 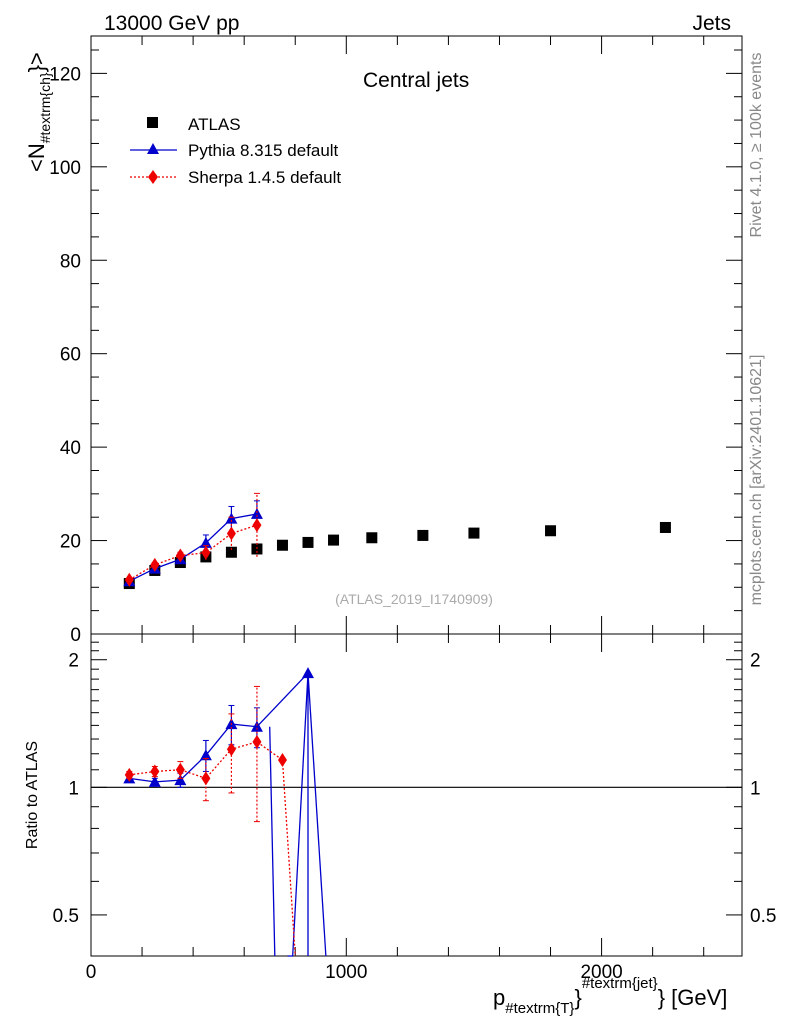 I want to click on y-tick-label: 80, so click(x=70, y=261).